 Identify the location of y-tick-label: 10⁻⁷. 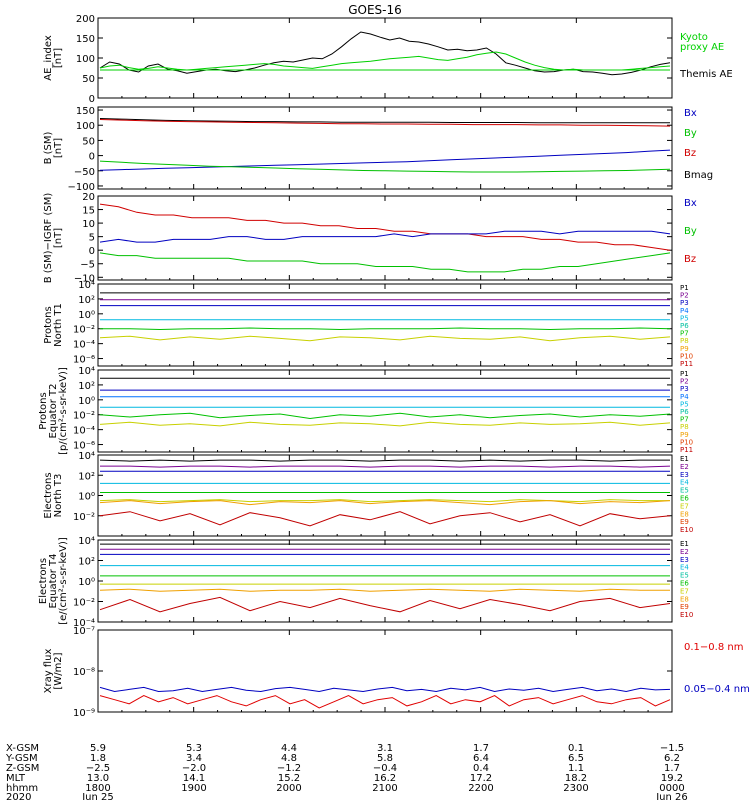
(84, 631).